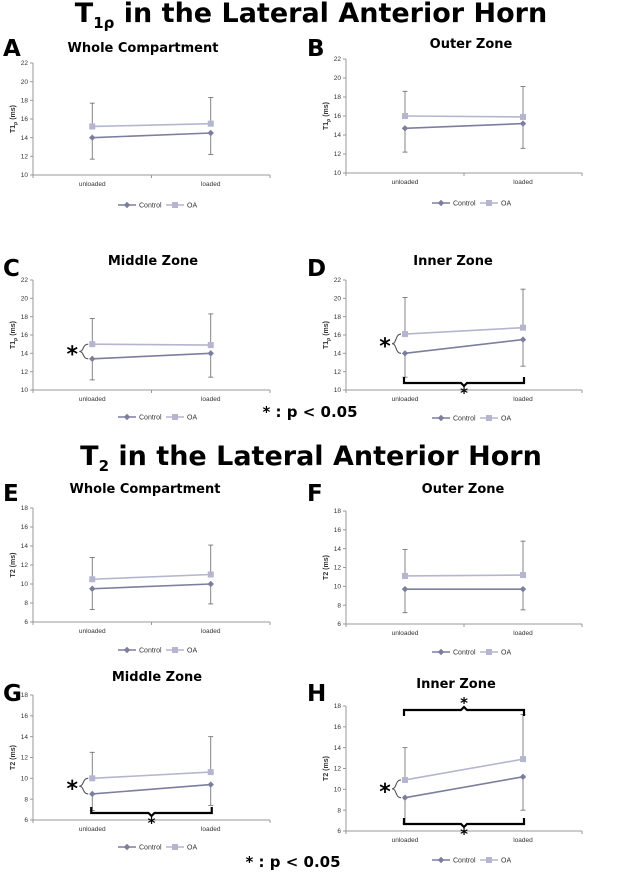  What do you see at coordinates (316, 49) in the screenshot?
I see `panel-letter: B` at bounding box center [316, 49].